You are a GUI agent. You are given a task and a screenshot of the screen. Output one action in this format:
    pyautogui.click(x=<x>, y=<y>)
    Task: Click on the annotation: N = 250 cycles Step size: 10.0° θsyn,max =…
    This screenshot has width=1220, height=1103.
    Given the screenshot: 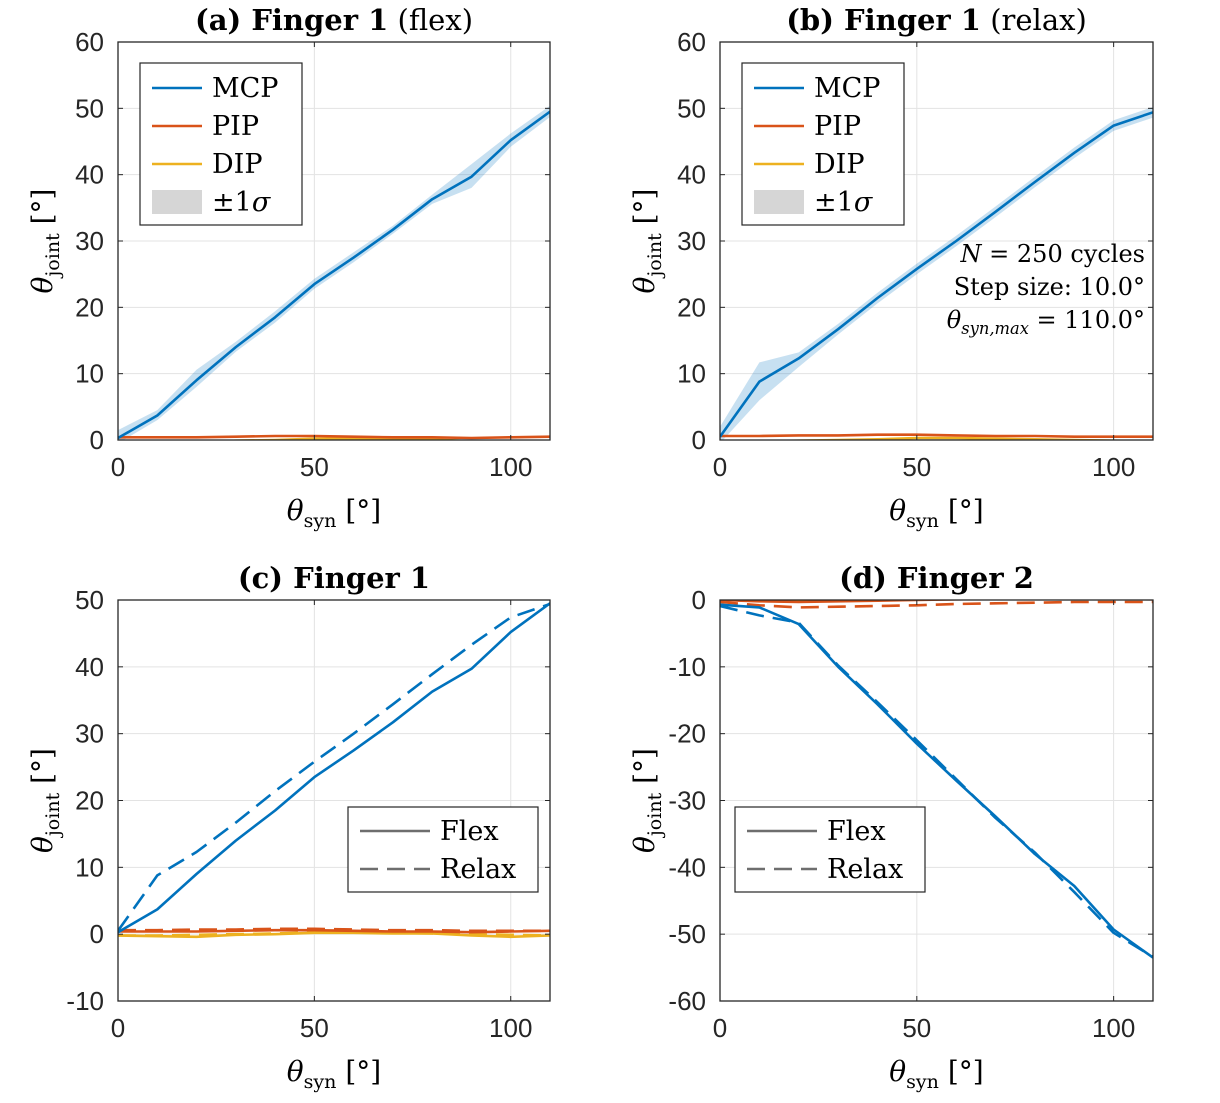 What is the action you would take?
    pyautogui.click(x=1046, y=289)
    